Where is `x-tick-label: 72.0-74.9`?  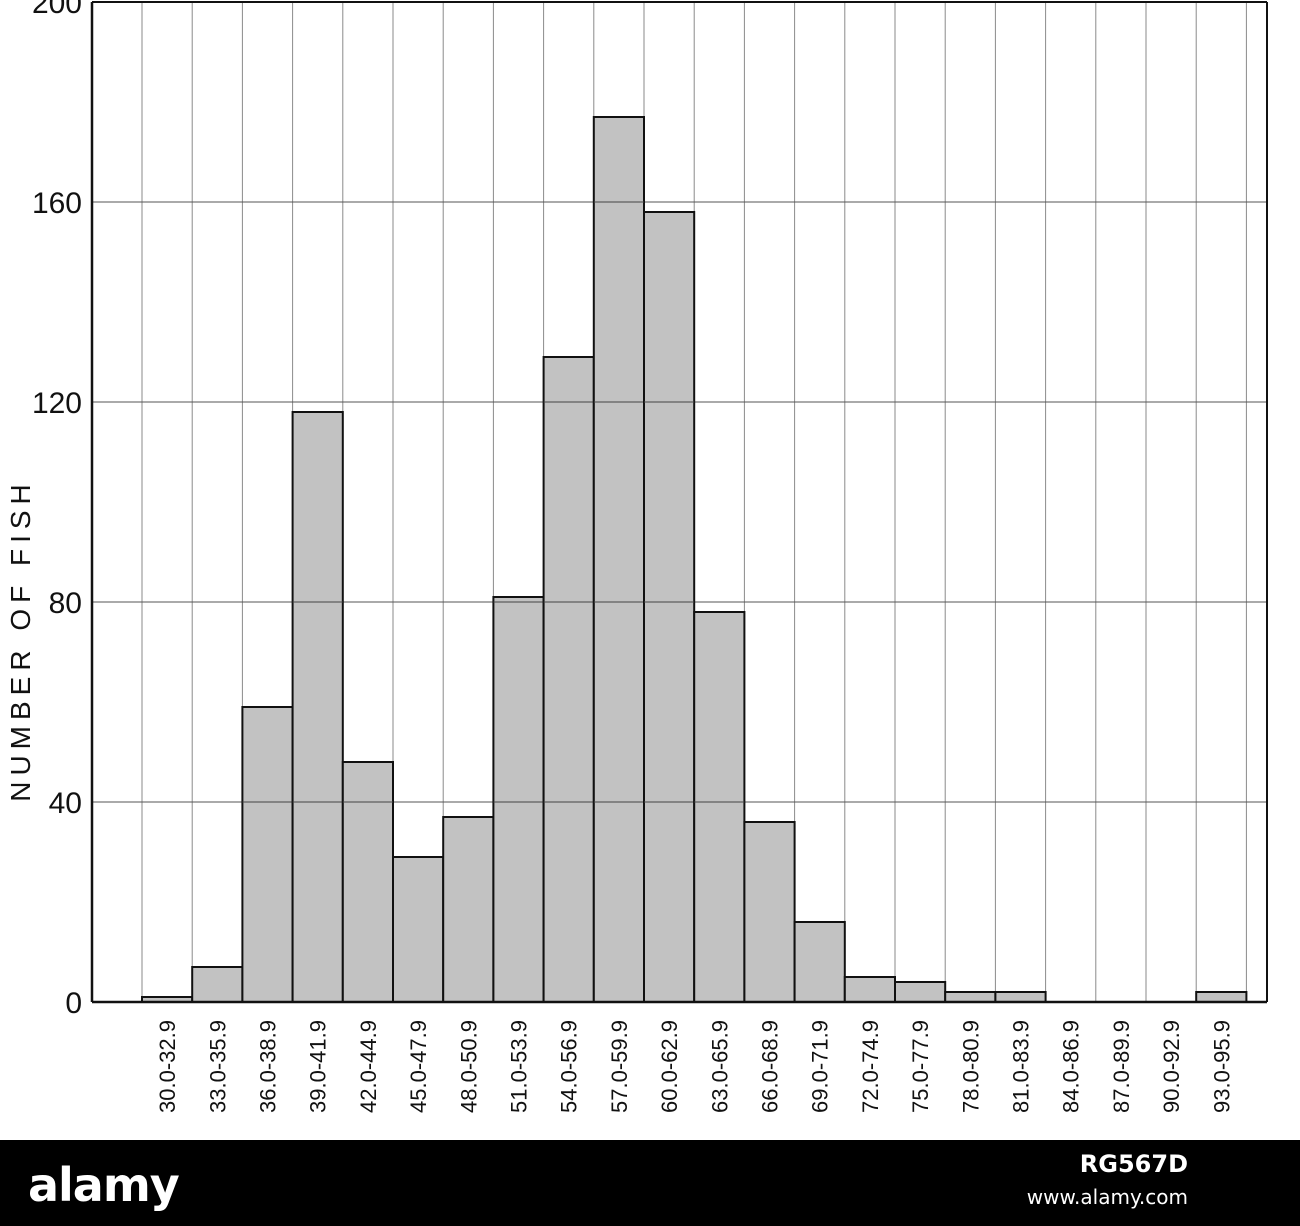 x-tick-label: 72.0-74.9 is located at coordinates (870, 1066).